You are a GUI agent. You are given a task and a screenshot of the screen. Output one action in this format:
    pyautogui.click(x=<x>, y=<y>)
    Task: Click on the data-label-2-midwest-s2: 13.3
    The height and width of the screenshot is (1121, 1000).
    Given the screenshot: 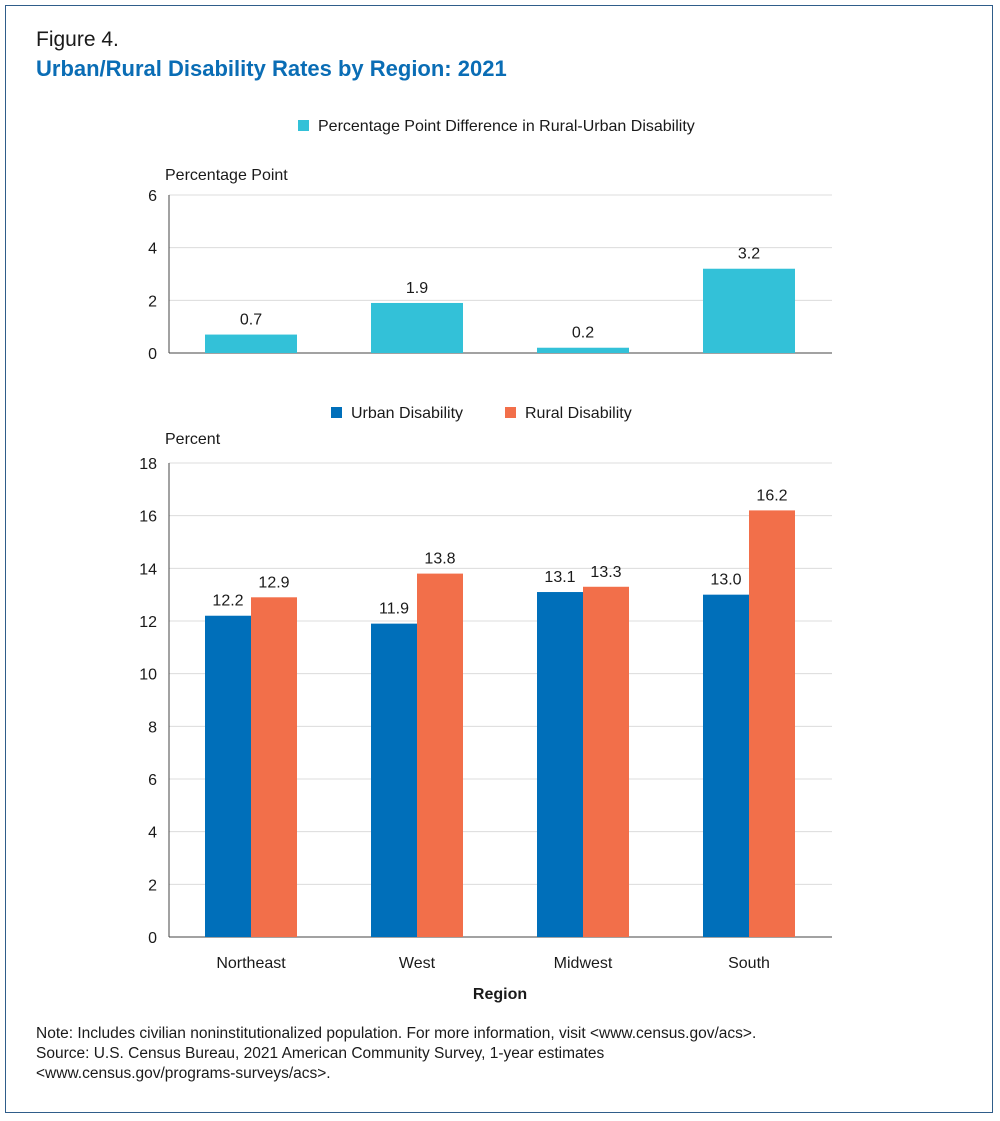 What is the action you would take?
    pyautogui.click(x=605, y=572)
    